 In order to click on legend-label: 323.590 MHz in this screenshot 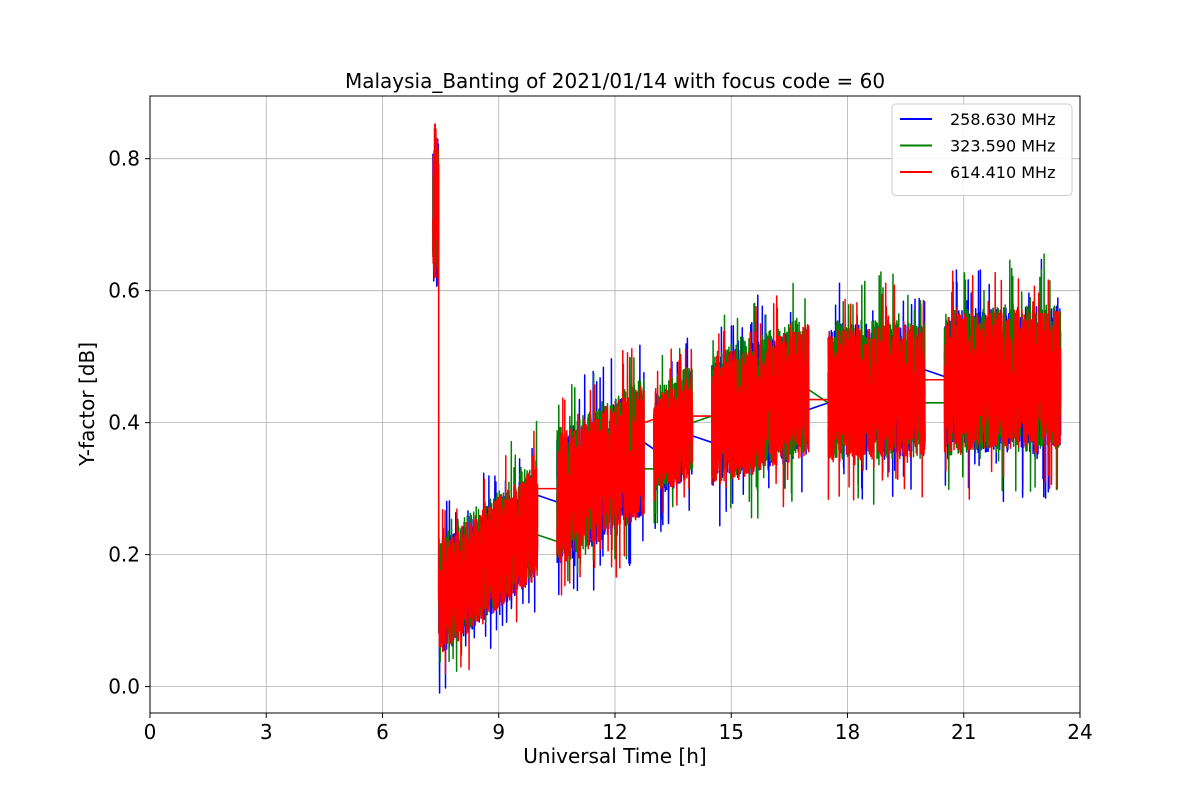, I will do `click(1002, 146)`.